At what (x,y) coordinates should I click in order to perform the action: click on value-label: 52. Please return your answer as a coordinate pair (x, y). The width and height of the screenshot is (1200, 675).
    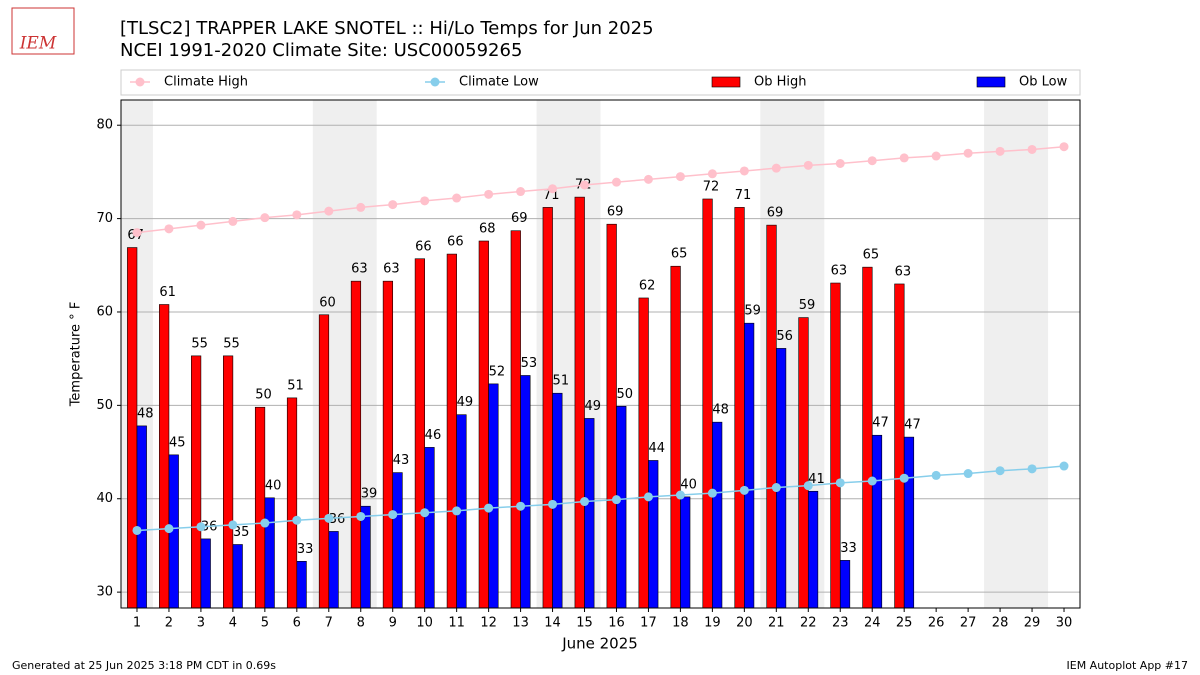
    Looking at the image, I should click on (497, 371).